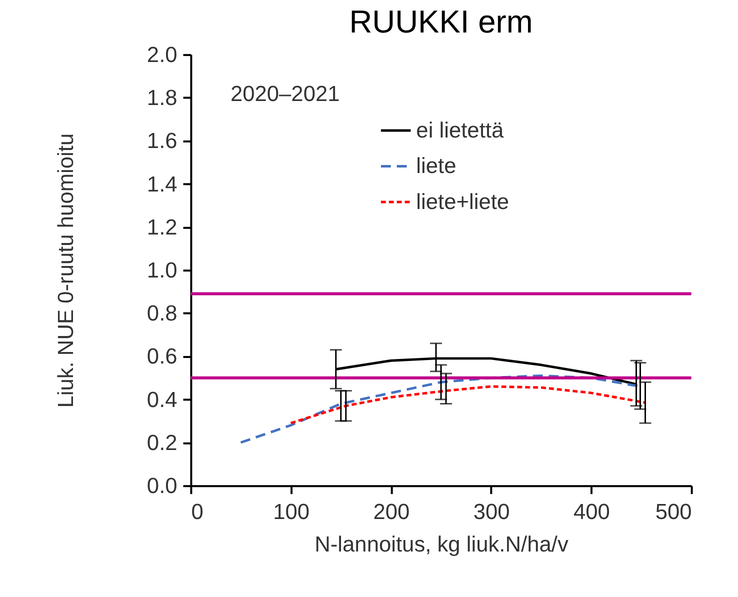 The width and height of the screenshot is (738, 597). Describe the element at coordinates (162, 183) in the screenshot. I see `y-tick-label: 1.4` at that location.